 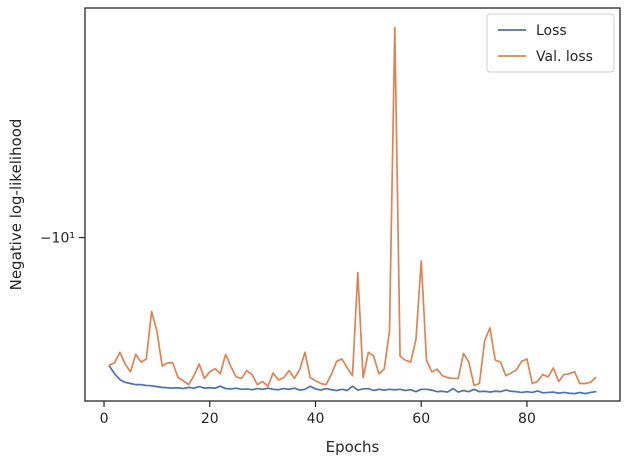 What do you see at coordinates (527, 419) in the screenshot?
I see `x-tick-label: 80` at bounding box center [527, 419].